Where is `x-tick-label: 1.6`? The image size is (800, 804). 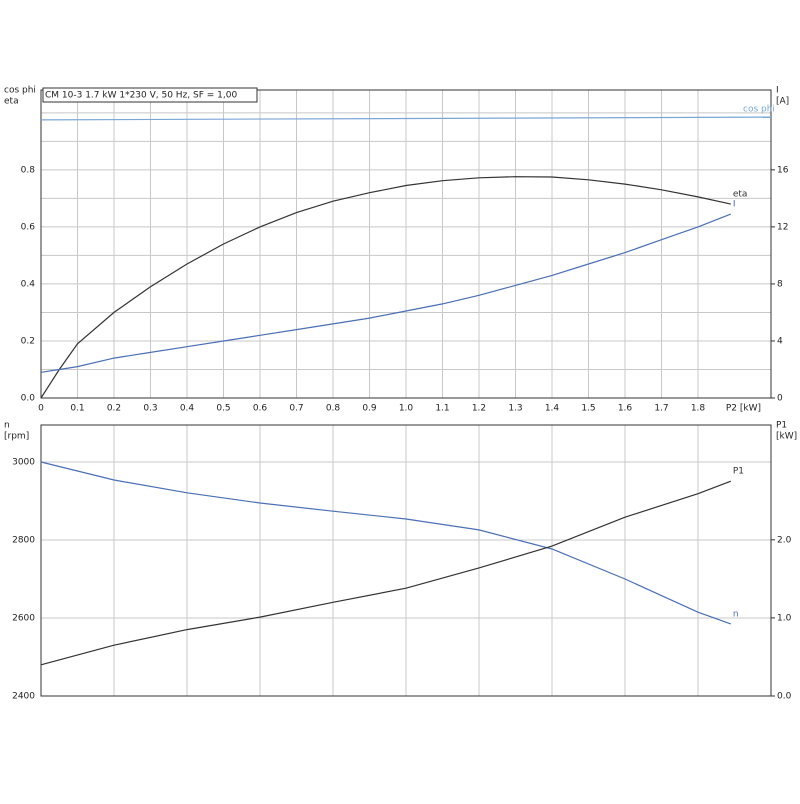 x-tick-label: 1.6 is located at coordinates (625, 409).